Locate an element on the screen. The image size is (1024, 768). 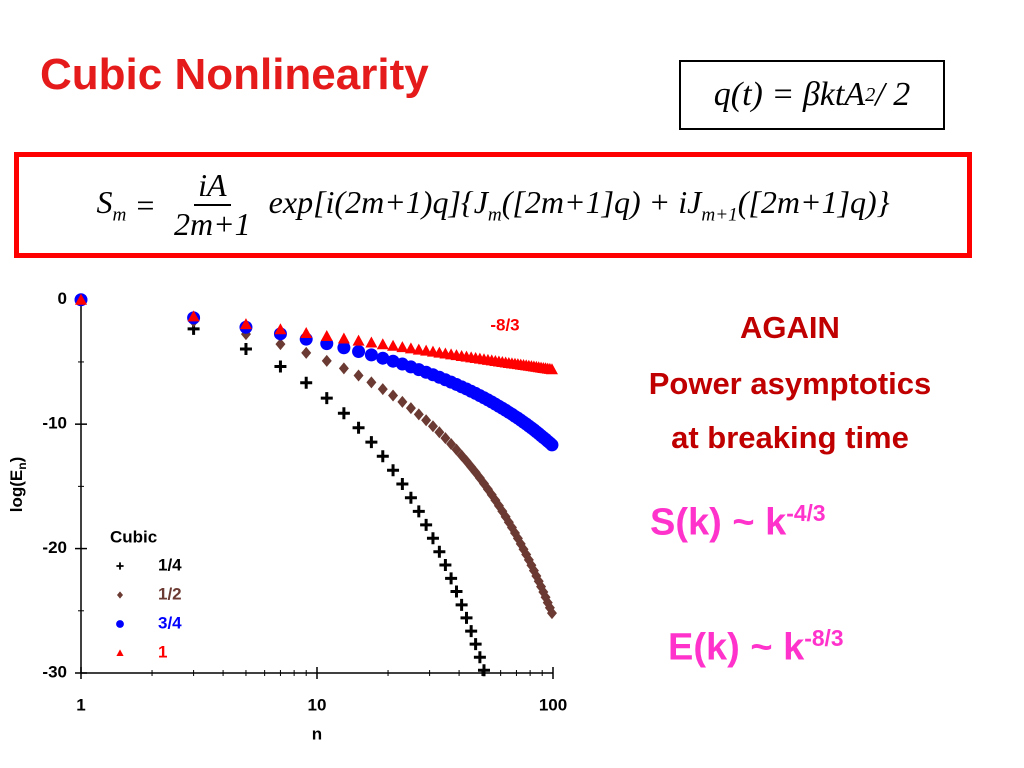
y-tick-label: 0 is located at coordinates (62, 298).